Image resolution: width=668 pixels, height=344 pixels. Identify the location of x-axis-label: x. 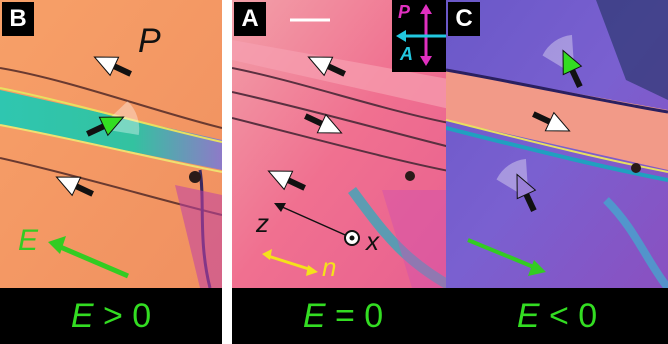
(372, 241).